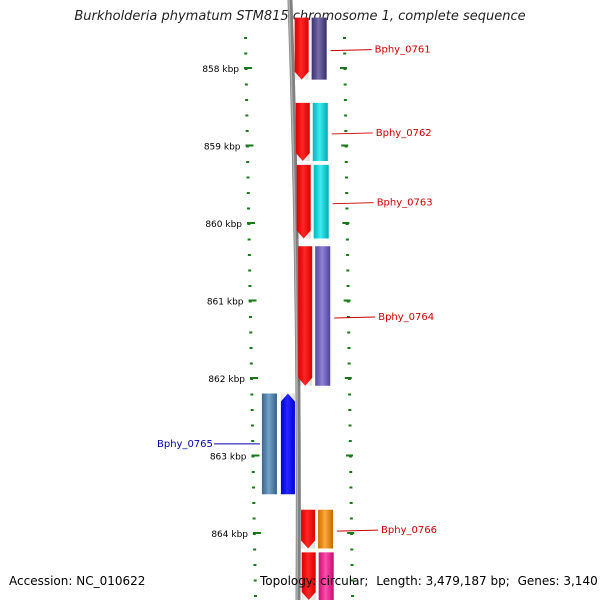  Describe the element at coordinates (399, 581) in the screenshot. I see `length-label: Length:` at that location.